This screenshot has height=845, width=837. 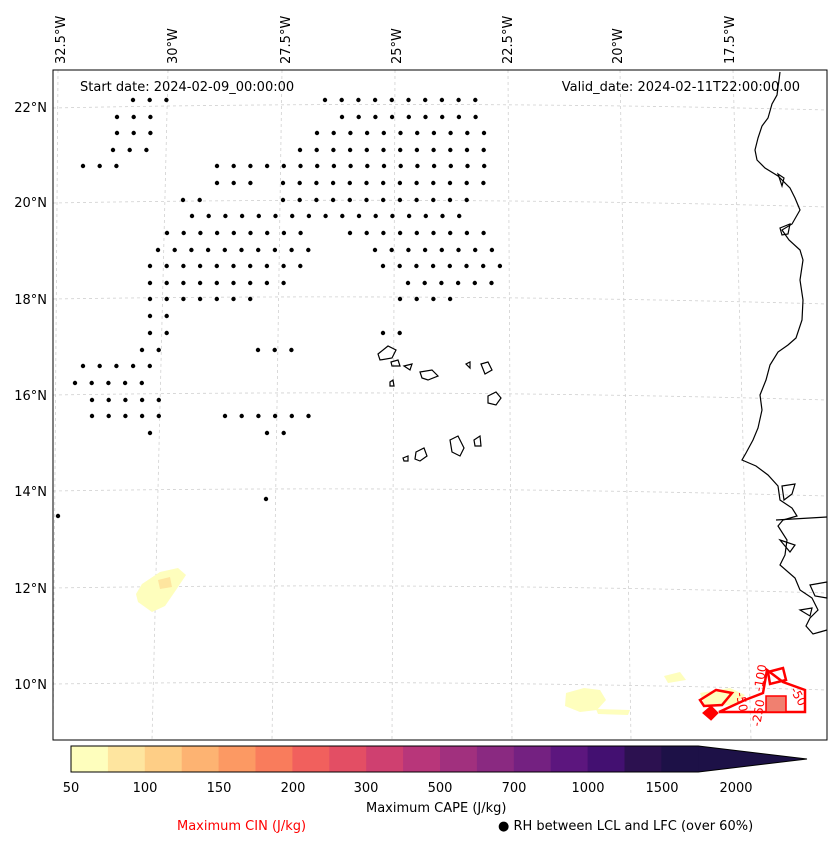 What do you see at coordinates (30, 300) in the screenshot?
I see `lat-label: 18°N` at bounding box center [30, 300].